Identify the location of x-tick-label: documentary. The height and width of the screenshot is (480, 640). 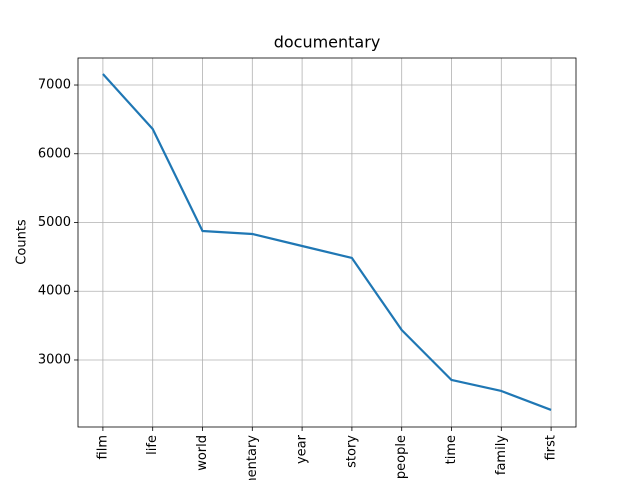
(252, 457).